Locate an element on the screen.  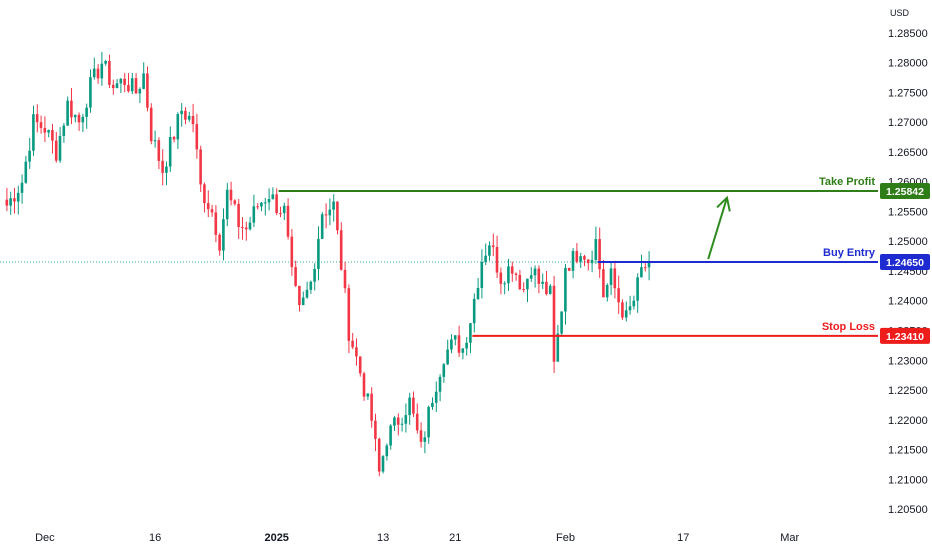
time-axis: Dec 16 2025 13 21 Feb 17 Mar is located at coordinates (417, 538).